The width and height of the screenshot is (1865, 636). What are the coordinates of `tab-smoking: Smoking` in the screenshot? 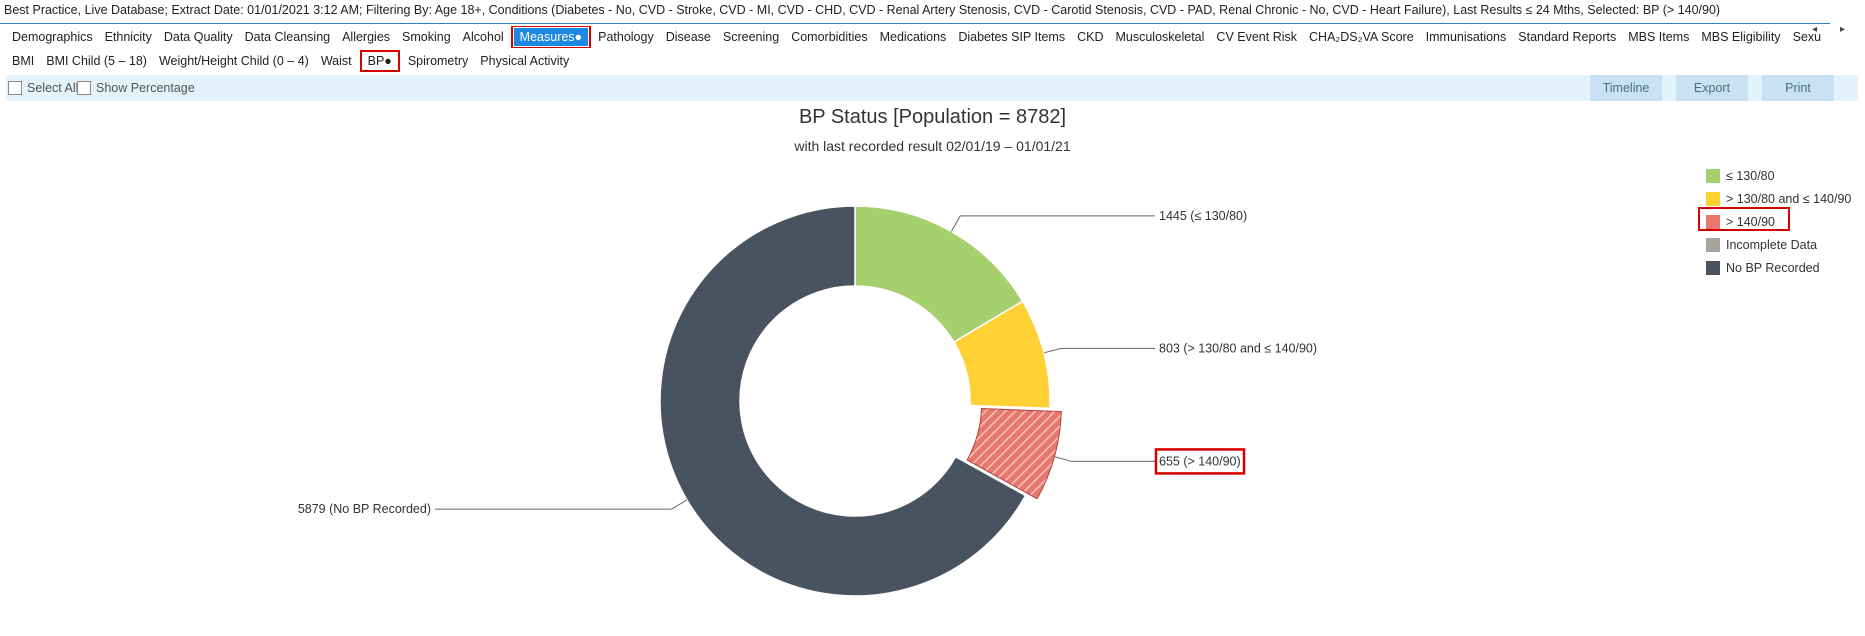 It's located at (426, 37).